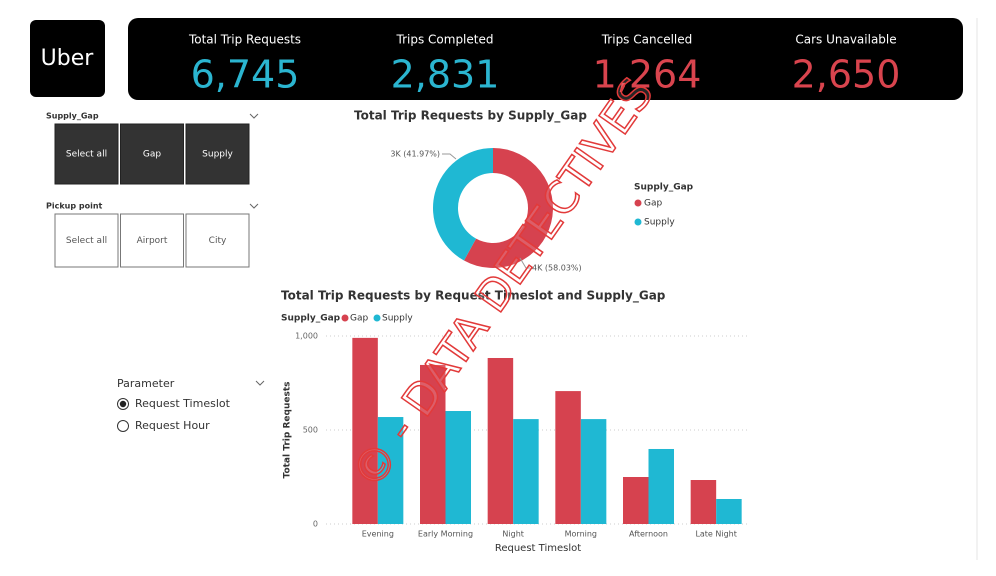 This screenshot has width=996, height=576. What do you see at coordinates (315, 524) in the screenshot?
I see `y-tick-label: 0` at bounding box center [315, 524].